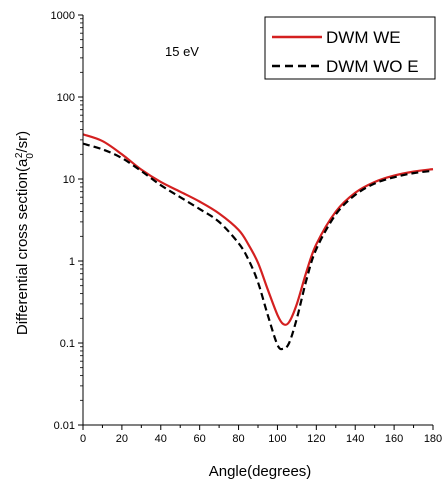 This screenshot has height=484, width=443. Describe the element at coordinates (64, 426) in the screenshot. I see `y-tick-label: 0.01` at that location.